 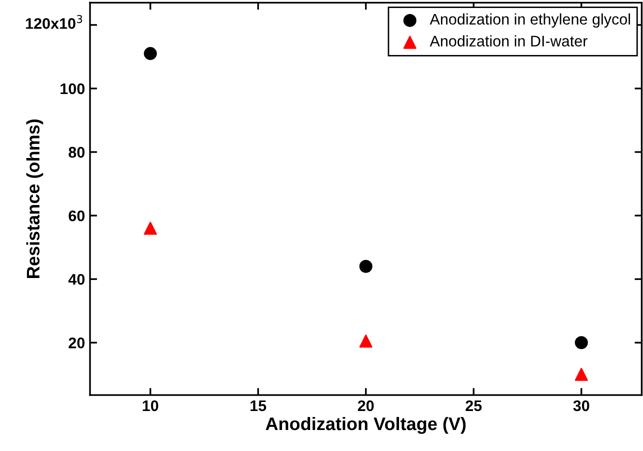 What do you see at coordinates (509, 41) in the screenshot?
I see `legend-label: Anodization in DI-water` at bounding box center [509, 41].